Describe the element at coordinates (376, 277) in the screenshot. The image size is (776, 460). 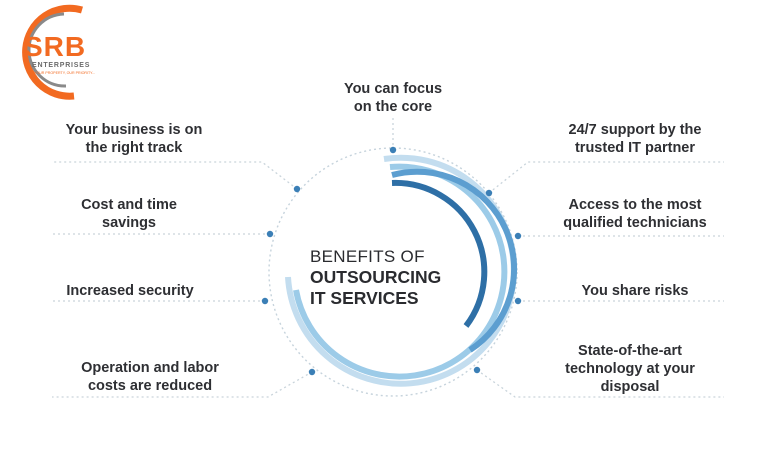
I see `center-title-line2: OUTSOURCING` at that location.